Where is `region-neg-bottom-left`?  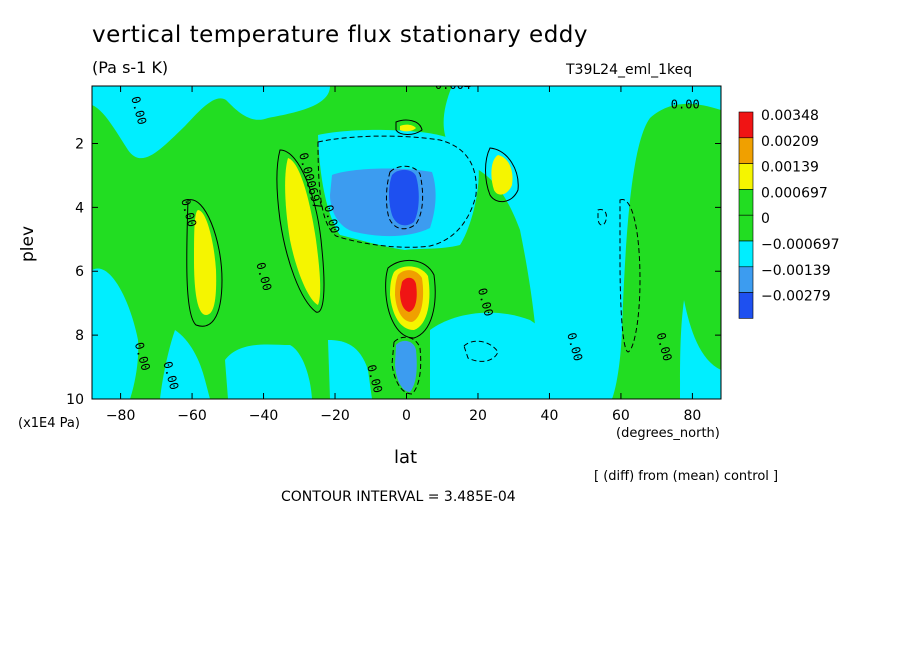
region-neg-bottom-left is located at coordinates (115, 333).